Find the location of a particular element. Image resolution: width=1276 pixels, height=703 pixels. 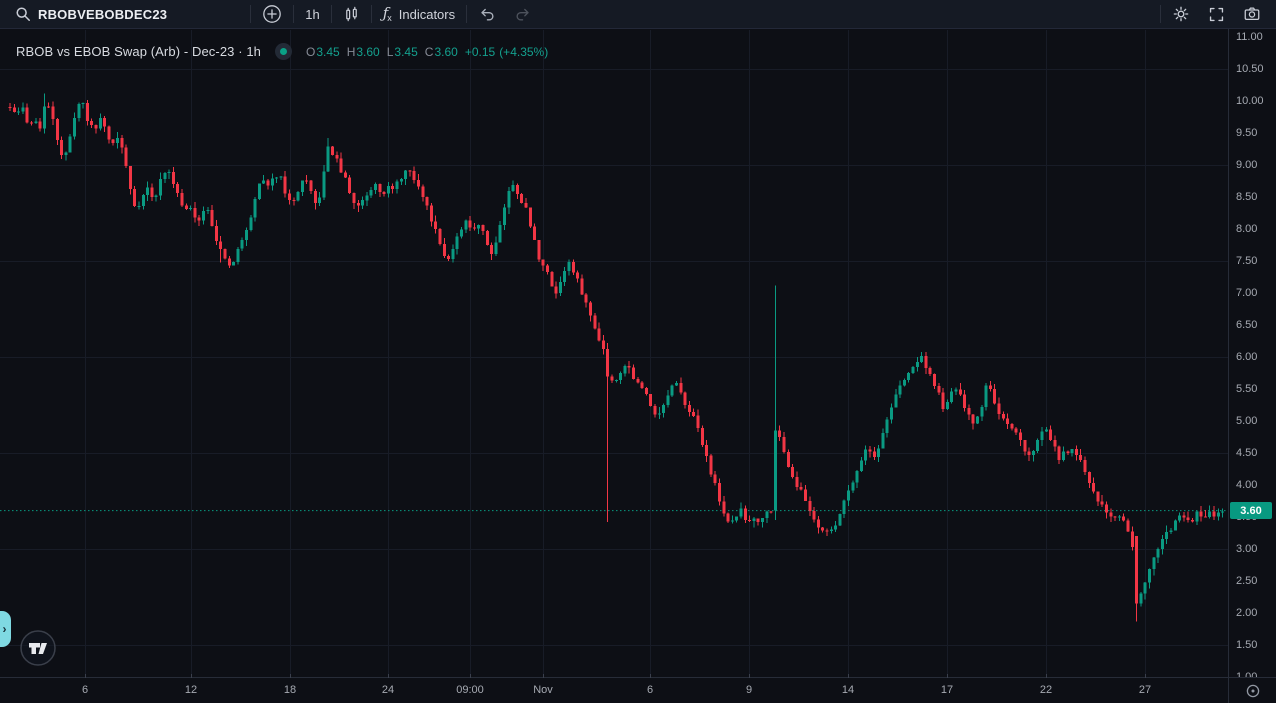

sidebar-expand-handle: › is located at coordinates (5, 629).